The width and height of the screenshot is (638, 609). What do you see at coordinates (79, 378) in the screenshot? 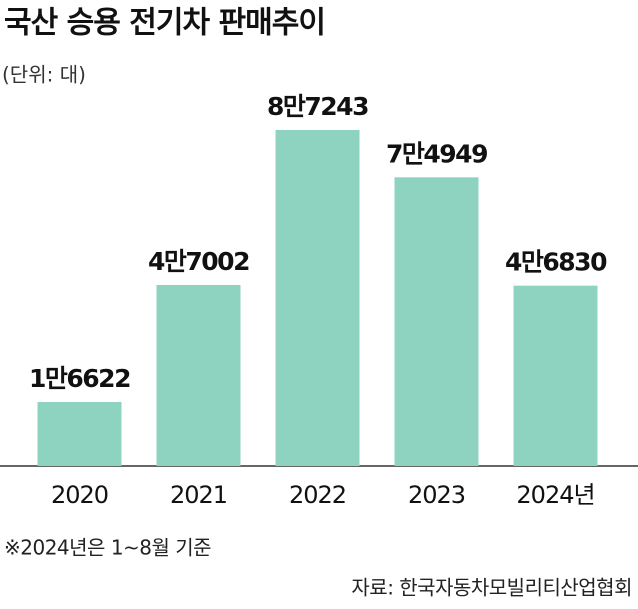
I see `value-label: 1만6622` at bounding box center [79, 378].